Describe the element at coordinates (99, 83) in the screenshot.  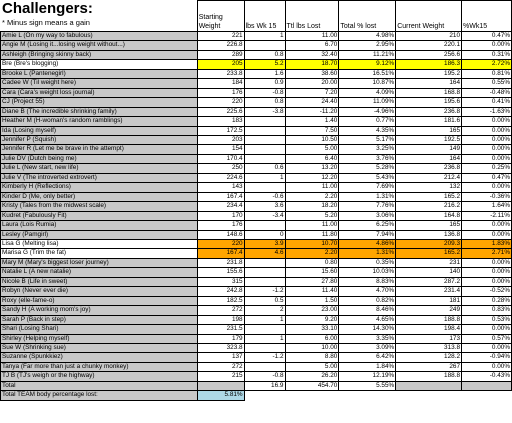
I see `participant-name-cell: Cadee W (Til weight here)` at that location.